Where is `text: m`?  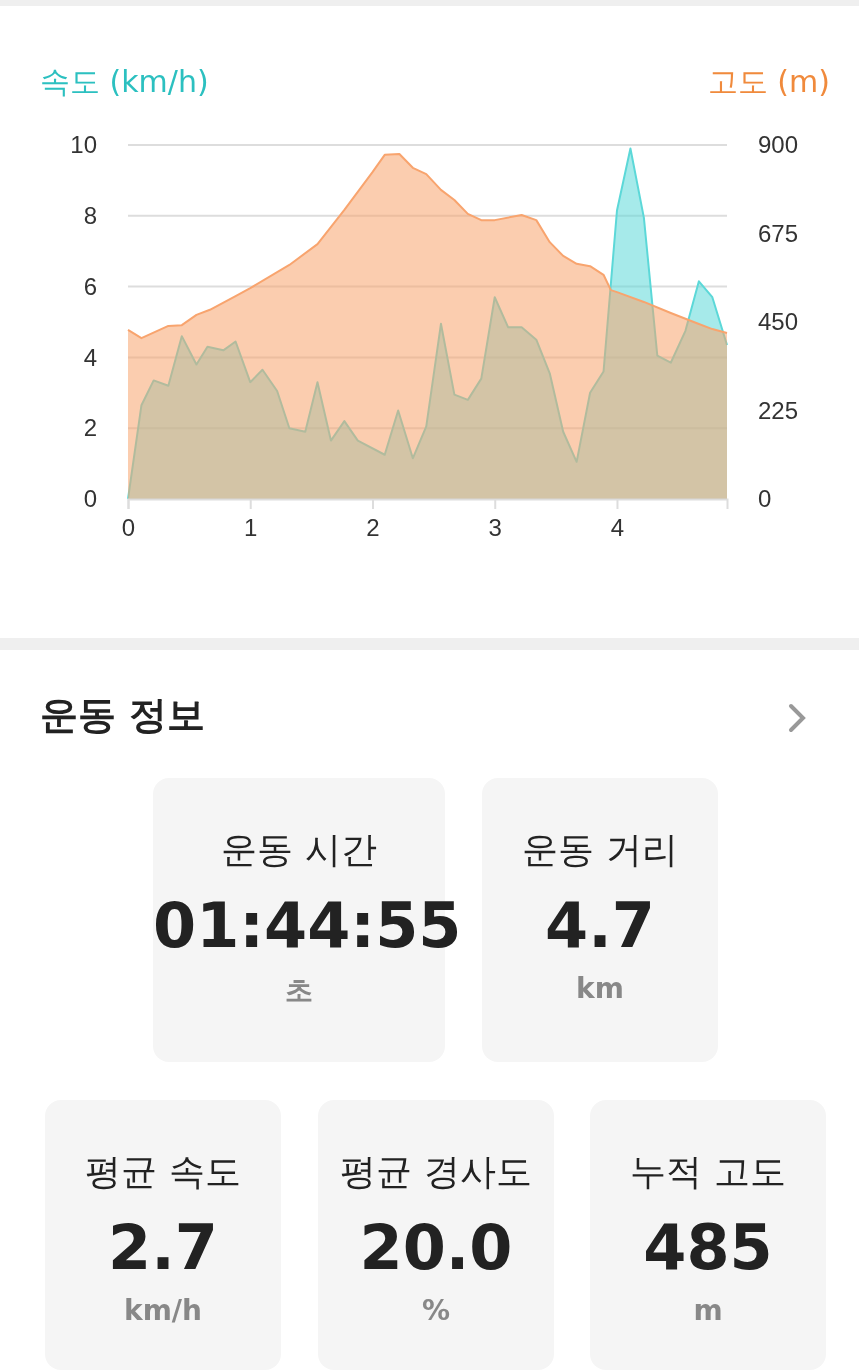 text: m is located at coordinates (708, 1310).